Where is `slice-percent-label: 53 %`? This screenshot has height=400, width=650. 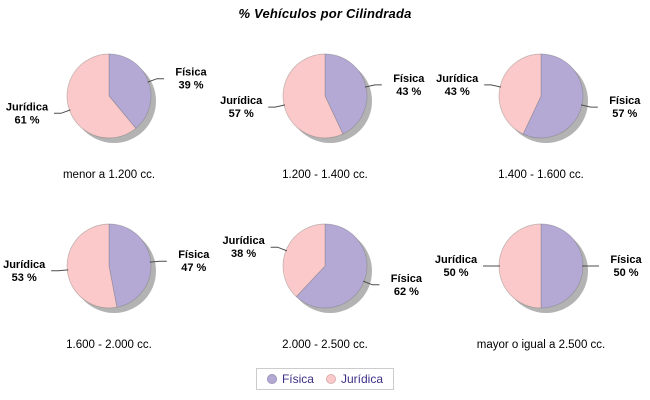 slice-percent-label: 53 % is located at coordinates (24, 278).